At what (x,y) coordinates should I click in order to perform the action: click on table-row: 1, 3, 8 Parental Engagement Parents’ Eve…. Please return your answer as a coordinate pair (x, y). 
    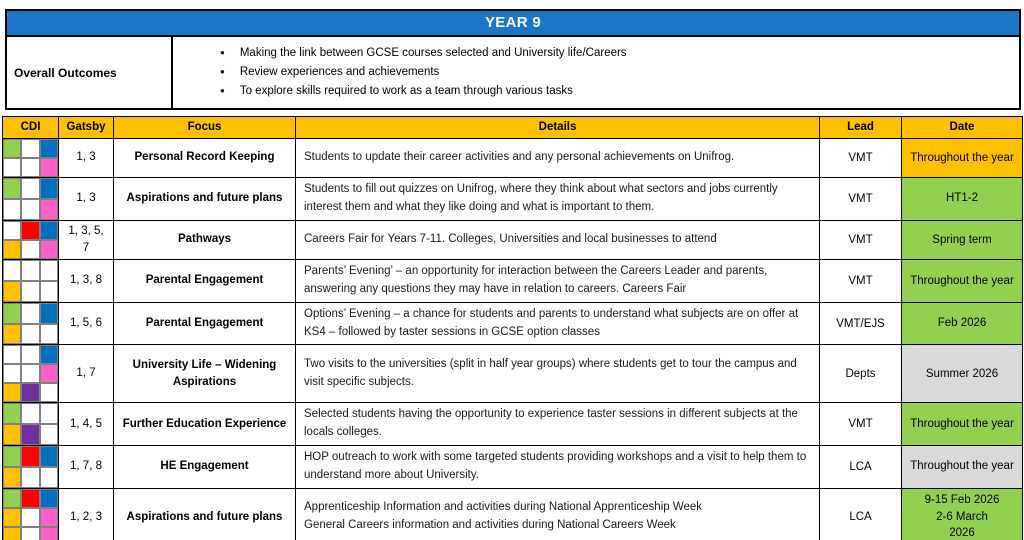
    Looking at the image, I should click on (512, 280).